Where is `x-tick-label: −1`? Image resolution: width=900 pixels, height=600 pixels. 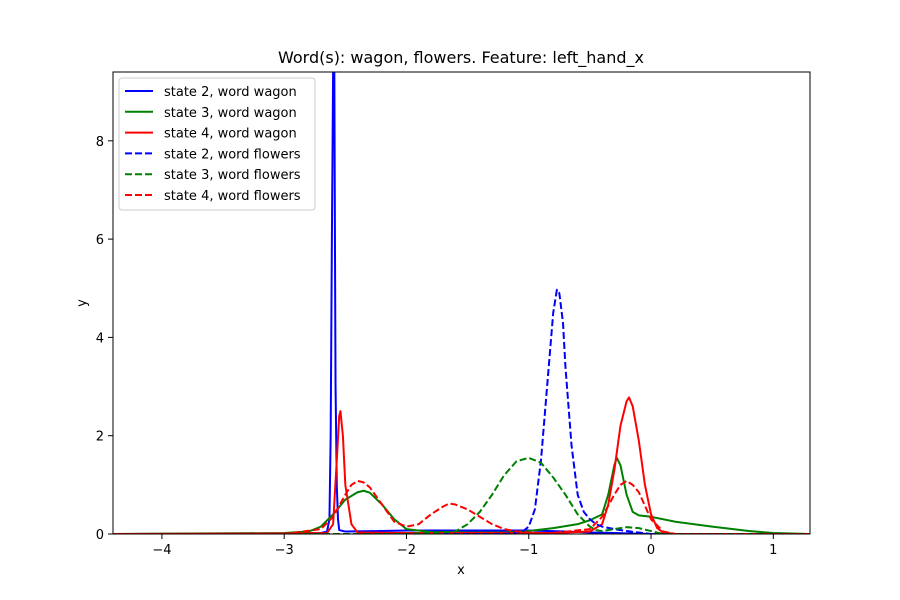
x-tick-label: −1 is located at coordinates (528, 550).